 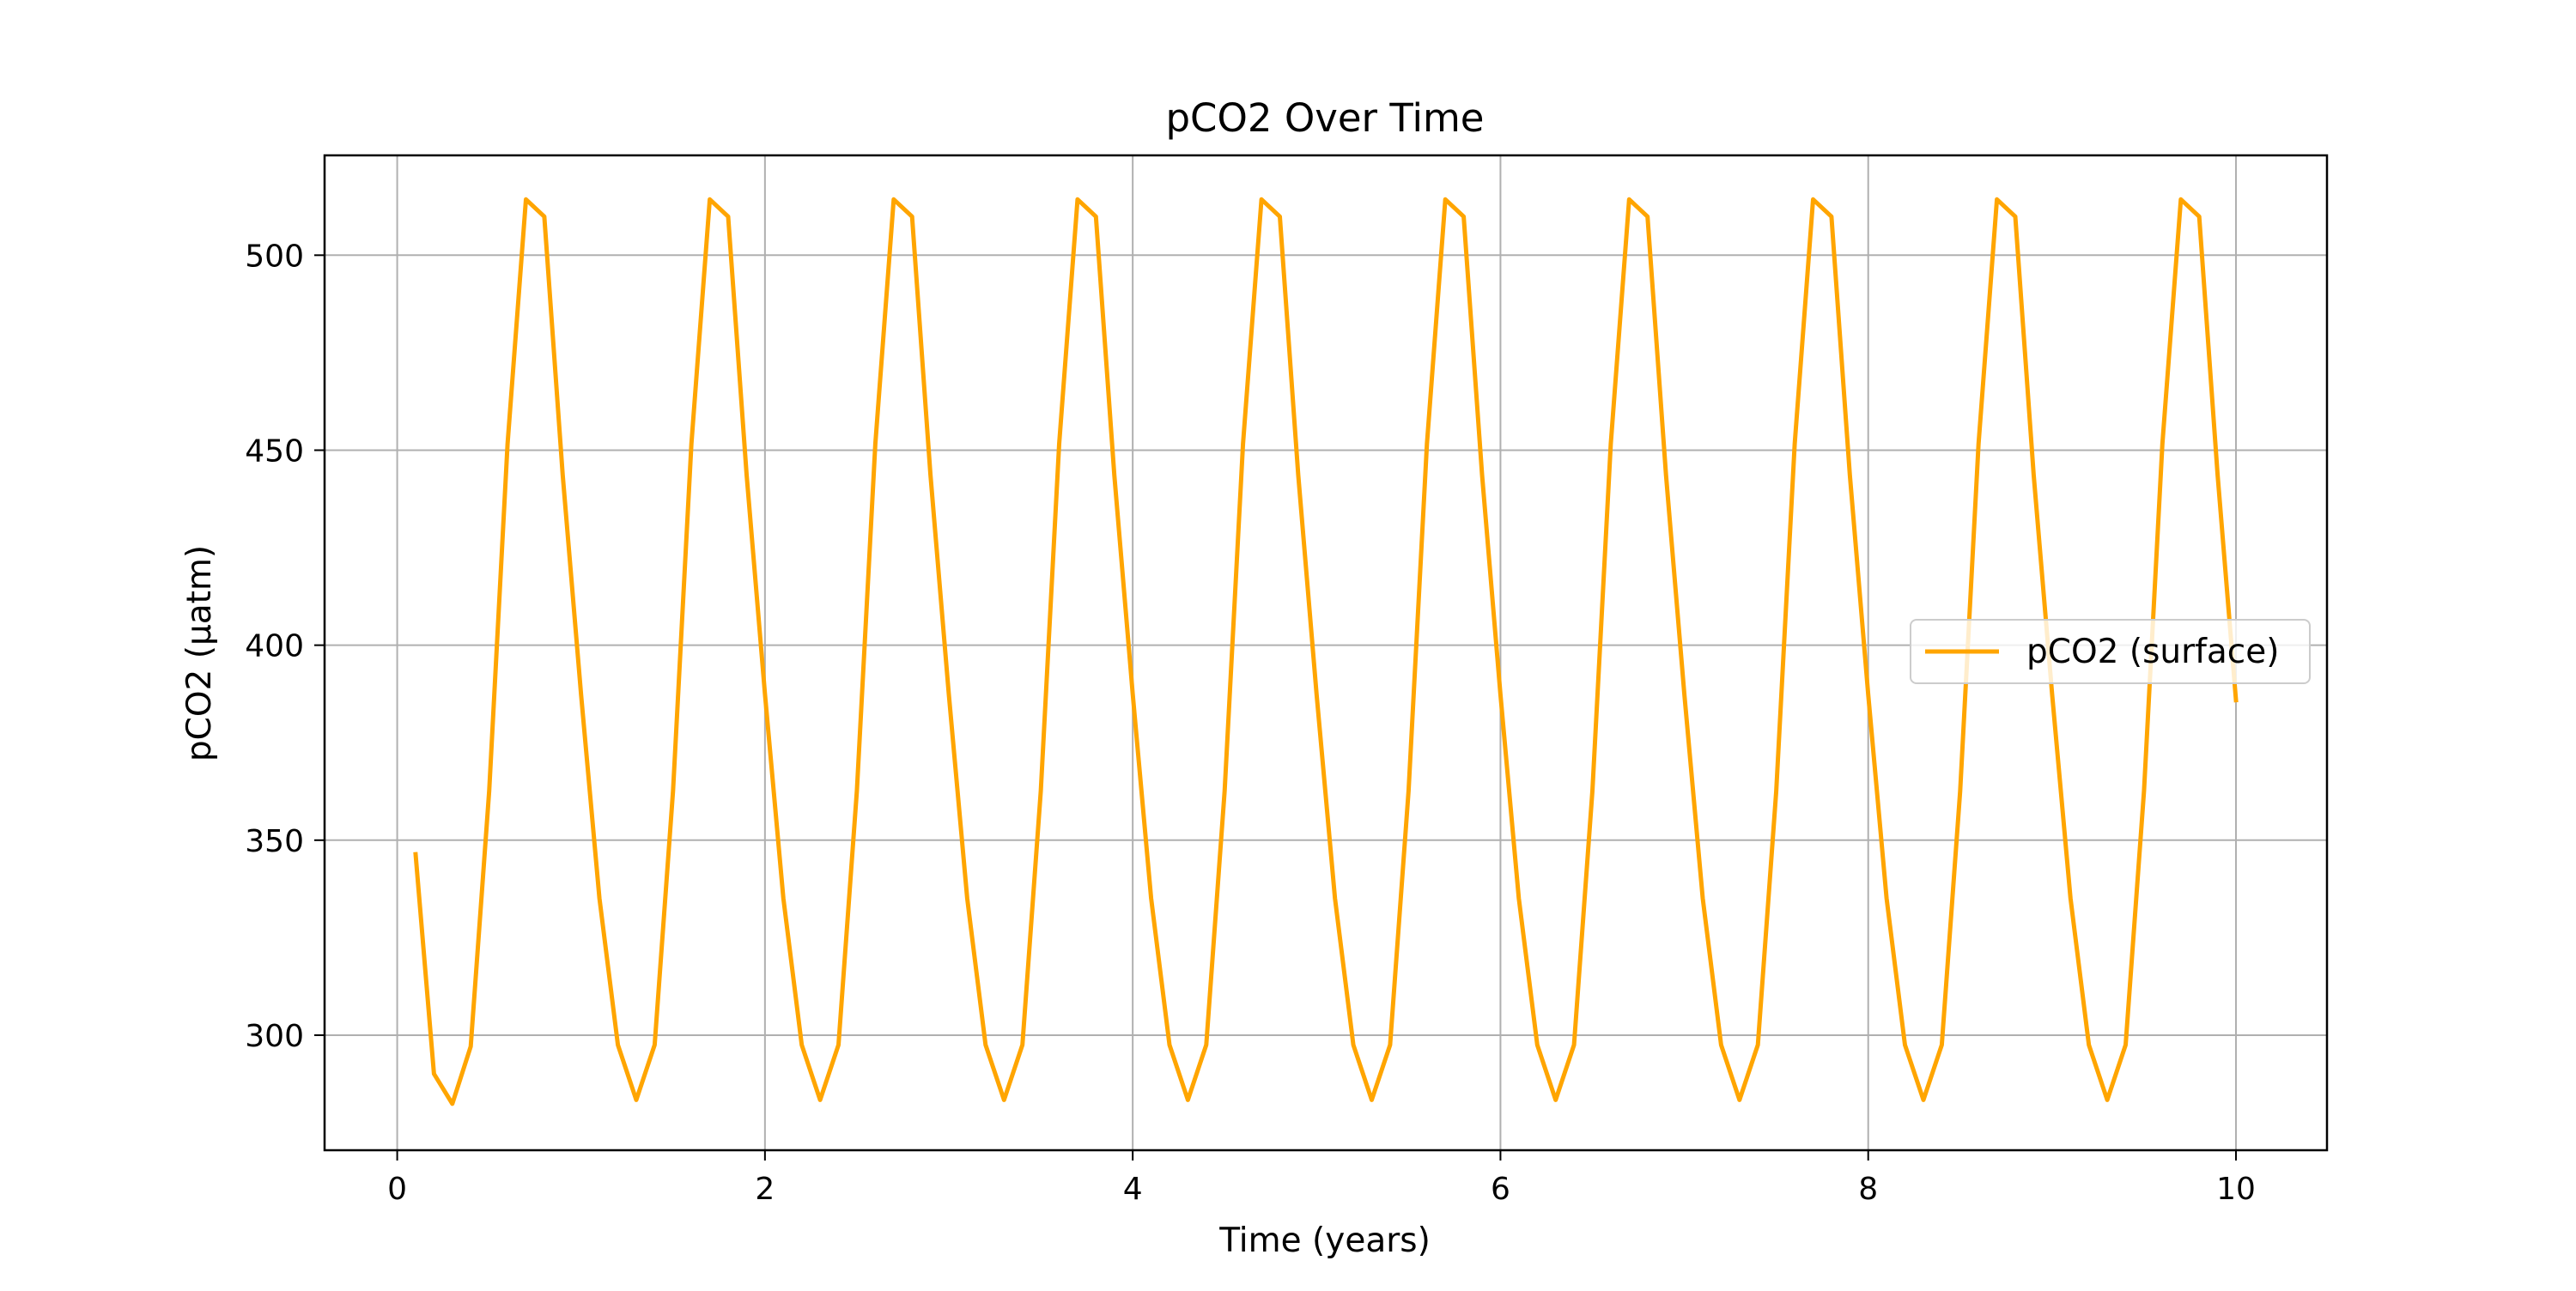 I want to click on y-tick-label: 450, so click(x=274, y=451).